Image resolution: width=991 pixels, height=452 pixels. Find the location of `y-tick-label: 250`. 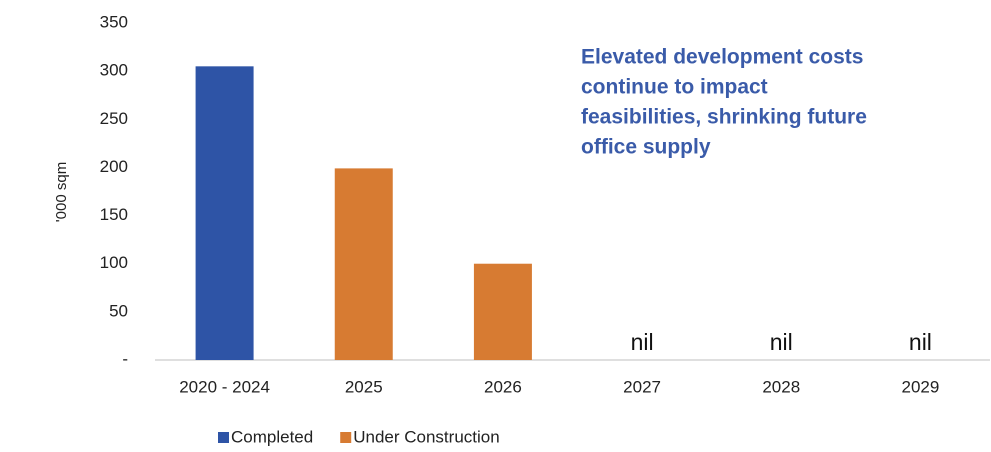

y-tick-label: 250 is located at coordinates (114, 118).